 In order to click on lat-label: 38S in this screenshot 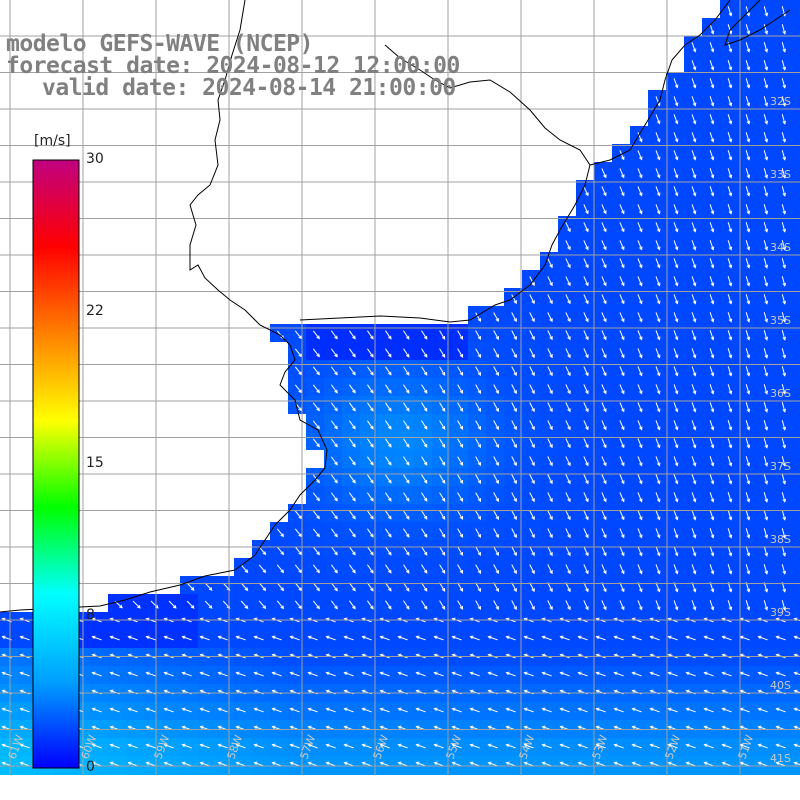, I will do `click(780, 539)`.